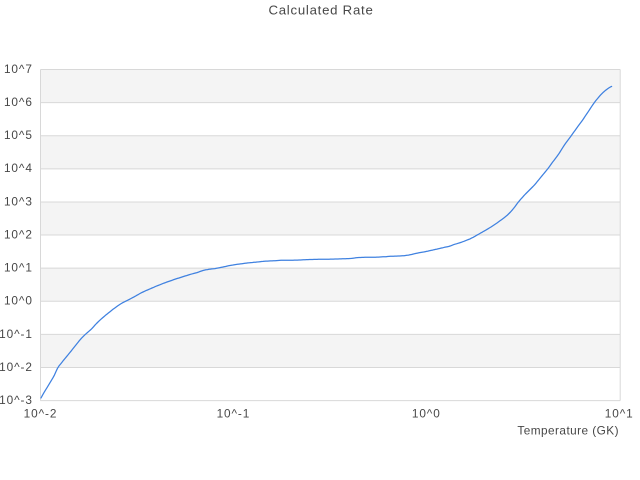  What do you see at coordinates (320, 10) in the screenshot?
I see `svg-text: Calculated Rate` at bounding box center [320, 10].